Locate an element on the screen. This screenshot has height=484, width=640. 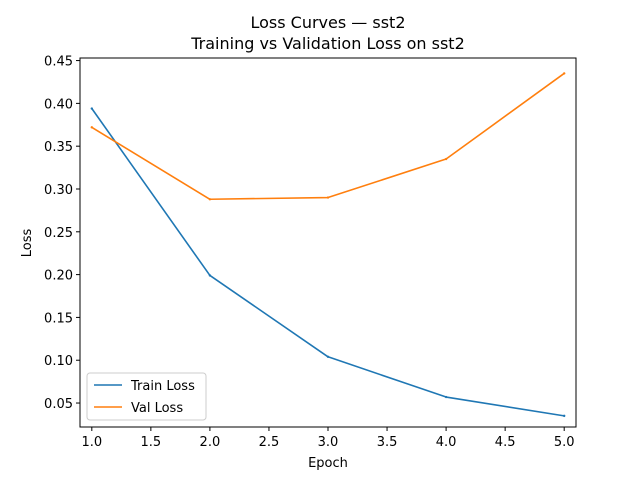
legend: Train Loss Val Loss is located at coordinates (146, 396).